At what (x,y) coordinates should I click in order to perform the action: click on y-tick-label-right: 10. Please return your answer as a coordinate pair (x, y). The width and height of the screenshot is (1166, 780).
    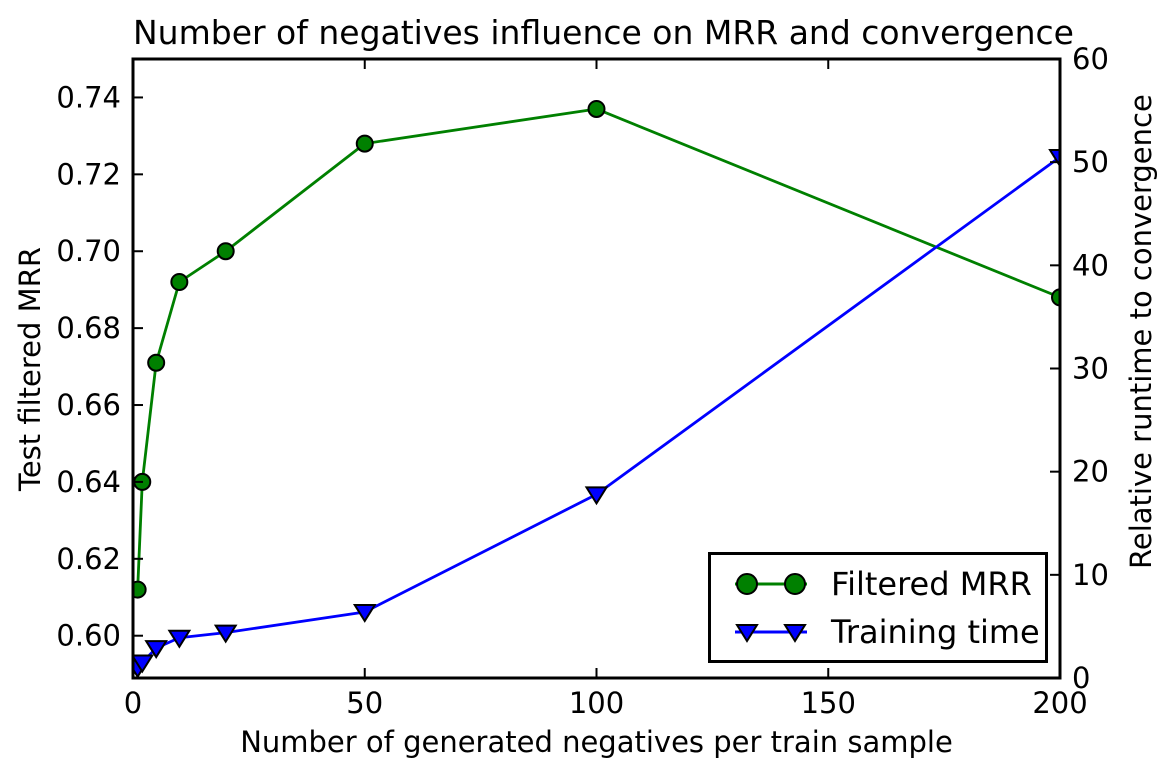
    Looking at the image, I should click on (1090, 575).